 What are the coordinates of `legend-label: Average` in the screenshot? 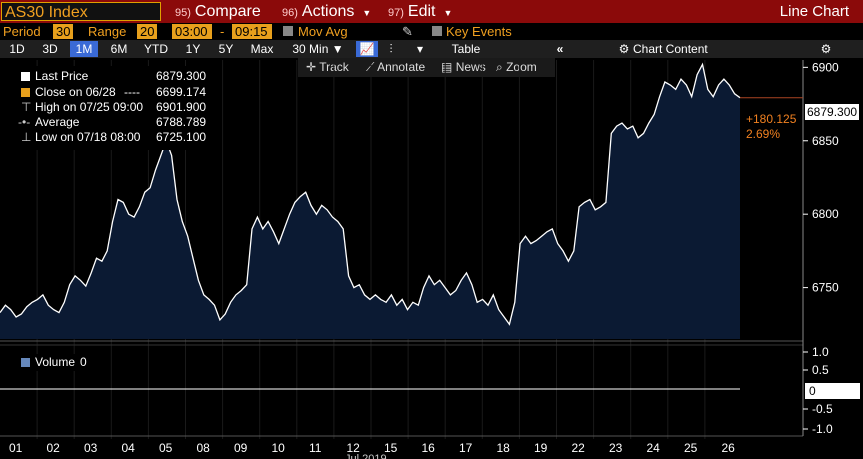 It's located at (57, 122).